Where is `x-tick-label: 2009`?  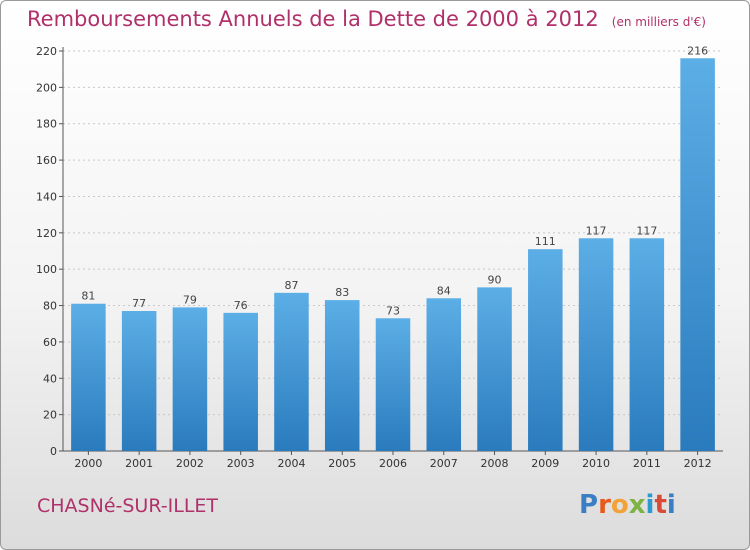 x-tick-label: 2009 is located at coordinates (545, 463).